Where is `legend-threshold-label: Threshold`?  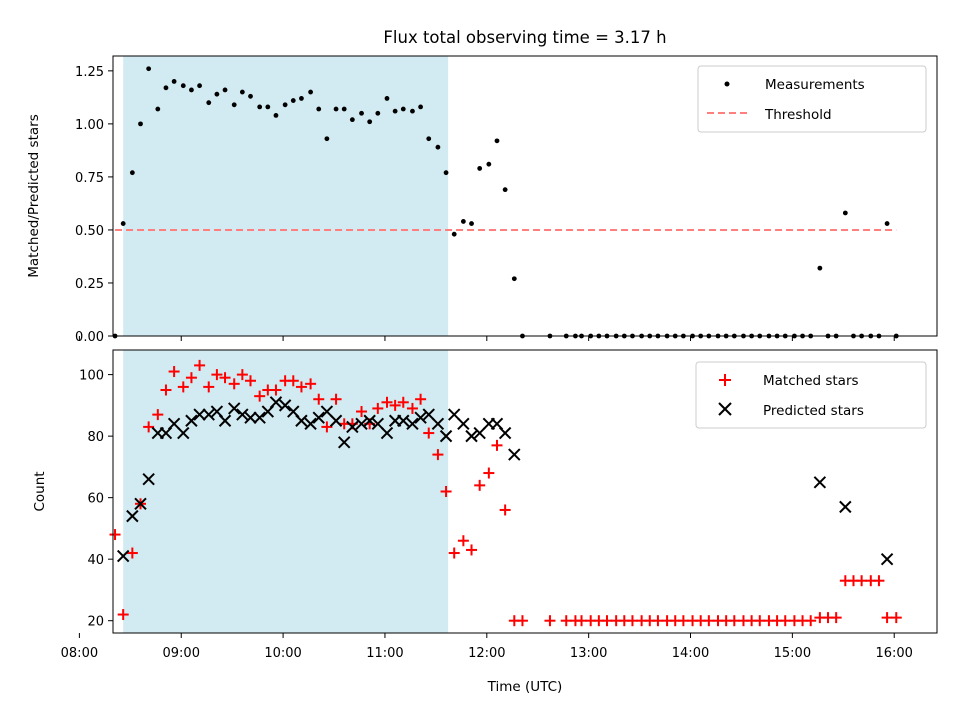
legend-threshold-label: Threshold is located at coordinates (798, 115).